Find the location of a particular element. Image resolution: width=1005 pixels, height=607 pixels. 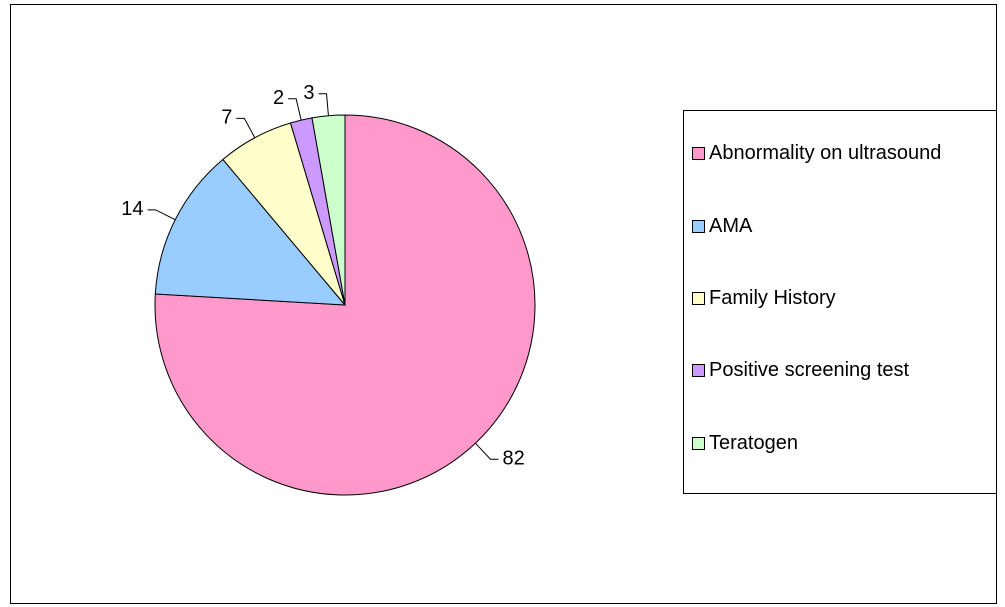

legend-label: Family History is located at coordinates (772, 297).